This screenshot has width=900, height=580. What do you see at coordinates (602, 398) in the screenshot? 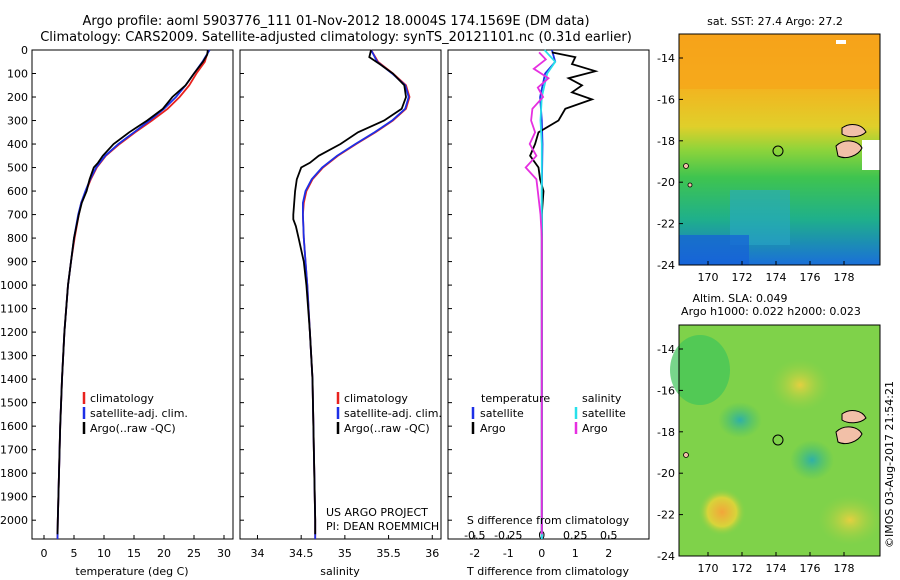
I see `legend-head-salinity: salinity` at bounding box center [602, 398].